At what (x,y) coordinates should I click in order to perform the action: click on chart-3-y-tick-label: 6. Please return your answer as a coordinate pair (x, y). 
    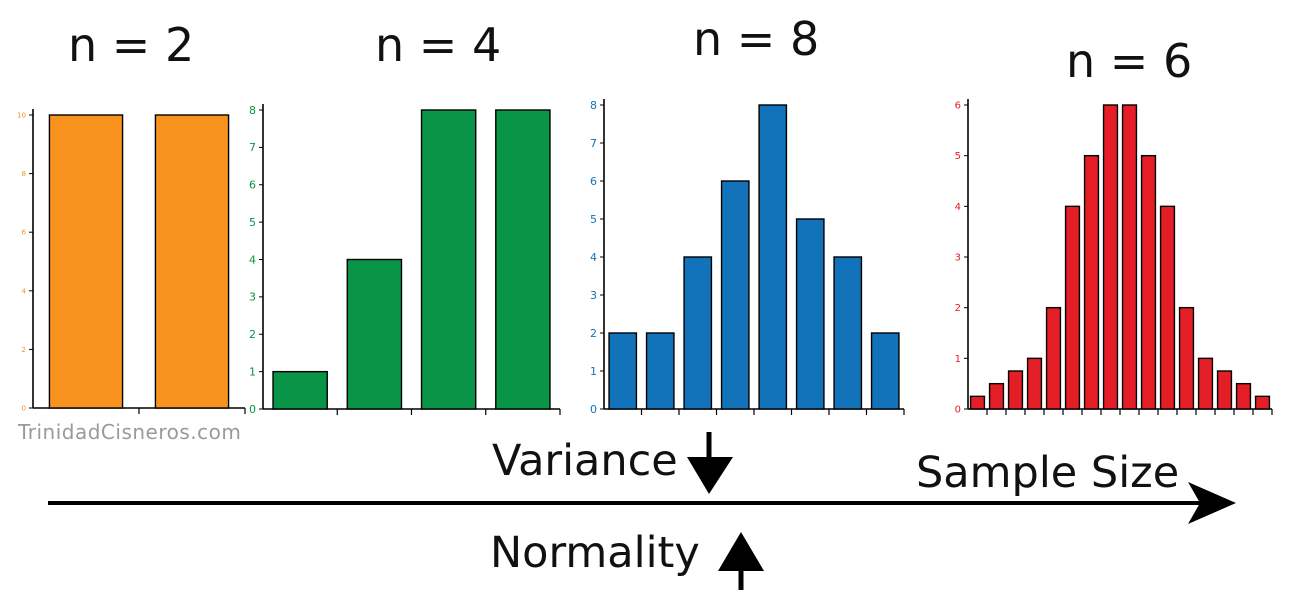
    Looking at the image, I should click on (593, 181).